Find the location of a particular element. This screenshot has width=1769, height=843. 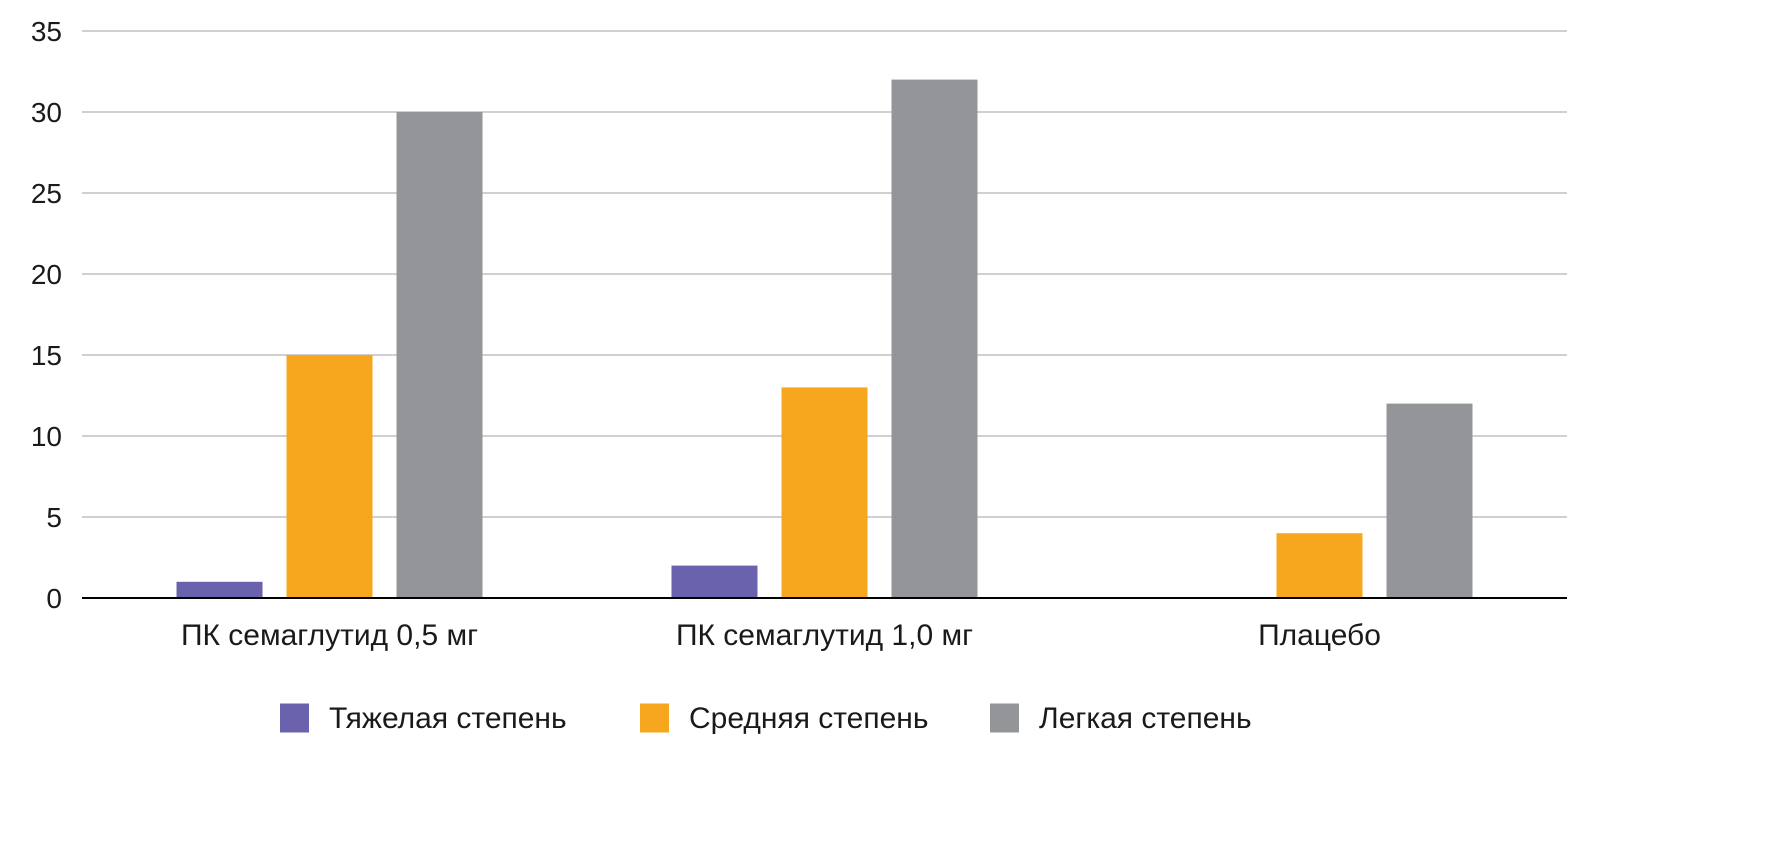

x-tick-label: ПК семаглутид 1,0 мг is located at coordinates (824, 635).